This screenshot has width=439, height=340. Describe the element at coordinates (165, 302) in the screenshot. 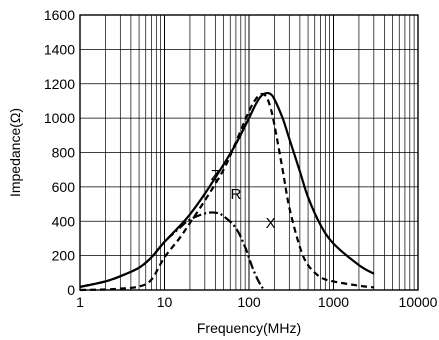

I see `x-tick-label: 10` at that location.